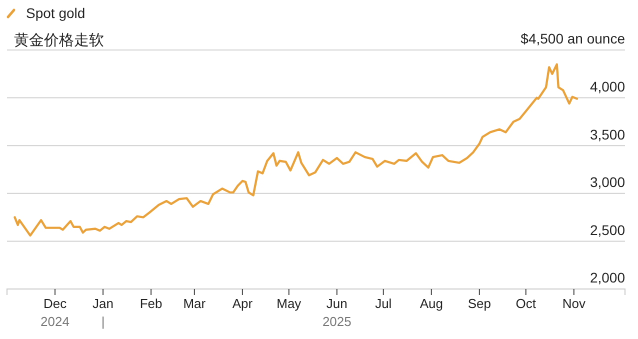 This screenshot has width=638, height=339. I want to click on x-tick-label: Sep, so click(479, 304).